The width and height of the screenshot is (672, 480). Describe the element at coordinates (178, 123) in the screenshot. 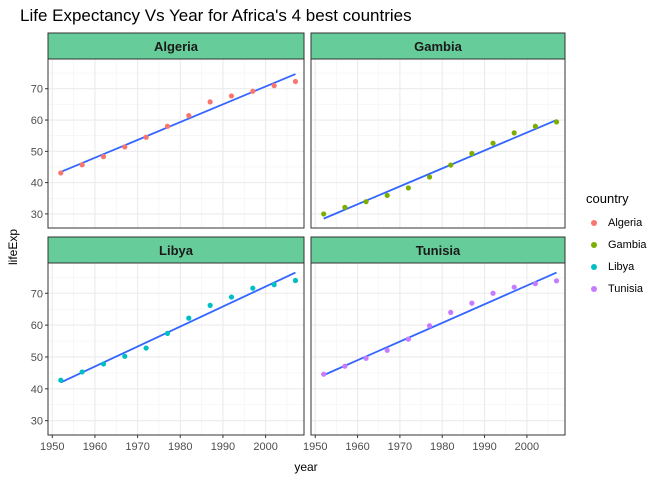

I see `trend-line-algeria` at that location.